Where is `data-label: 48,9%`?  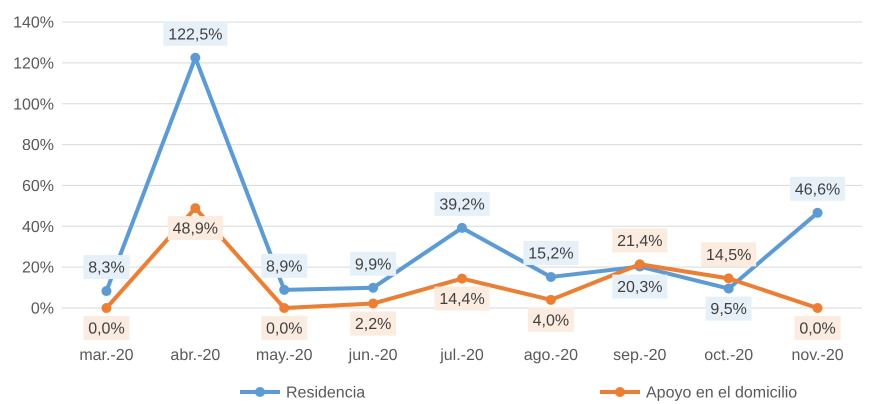
data-label: 48,9% is located at coordinates (195, 229).